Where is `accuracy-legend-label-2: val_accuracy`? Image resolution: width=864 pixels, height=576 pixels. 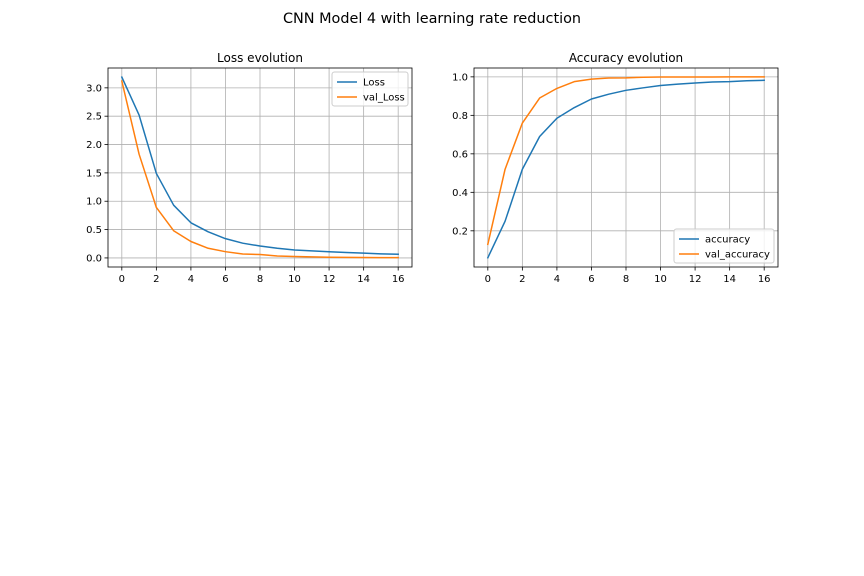 accuracy-legend-label-2: val_accuracy is located at coordinates (737, 255).